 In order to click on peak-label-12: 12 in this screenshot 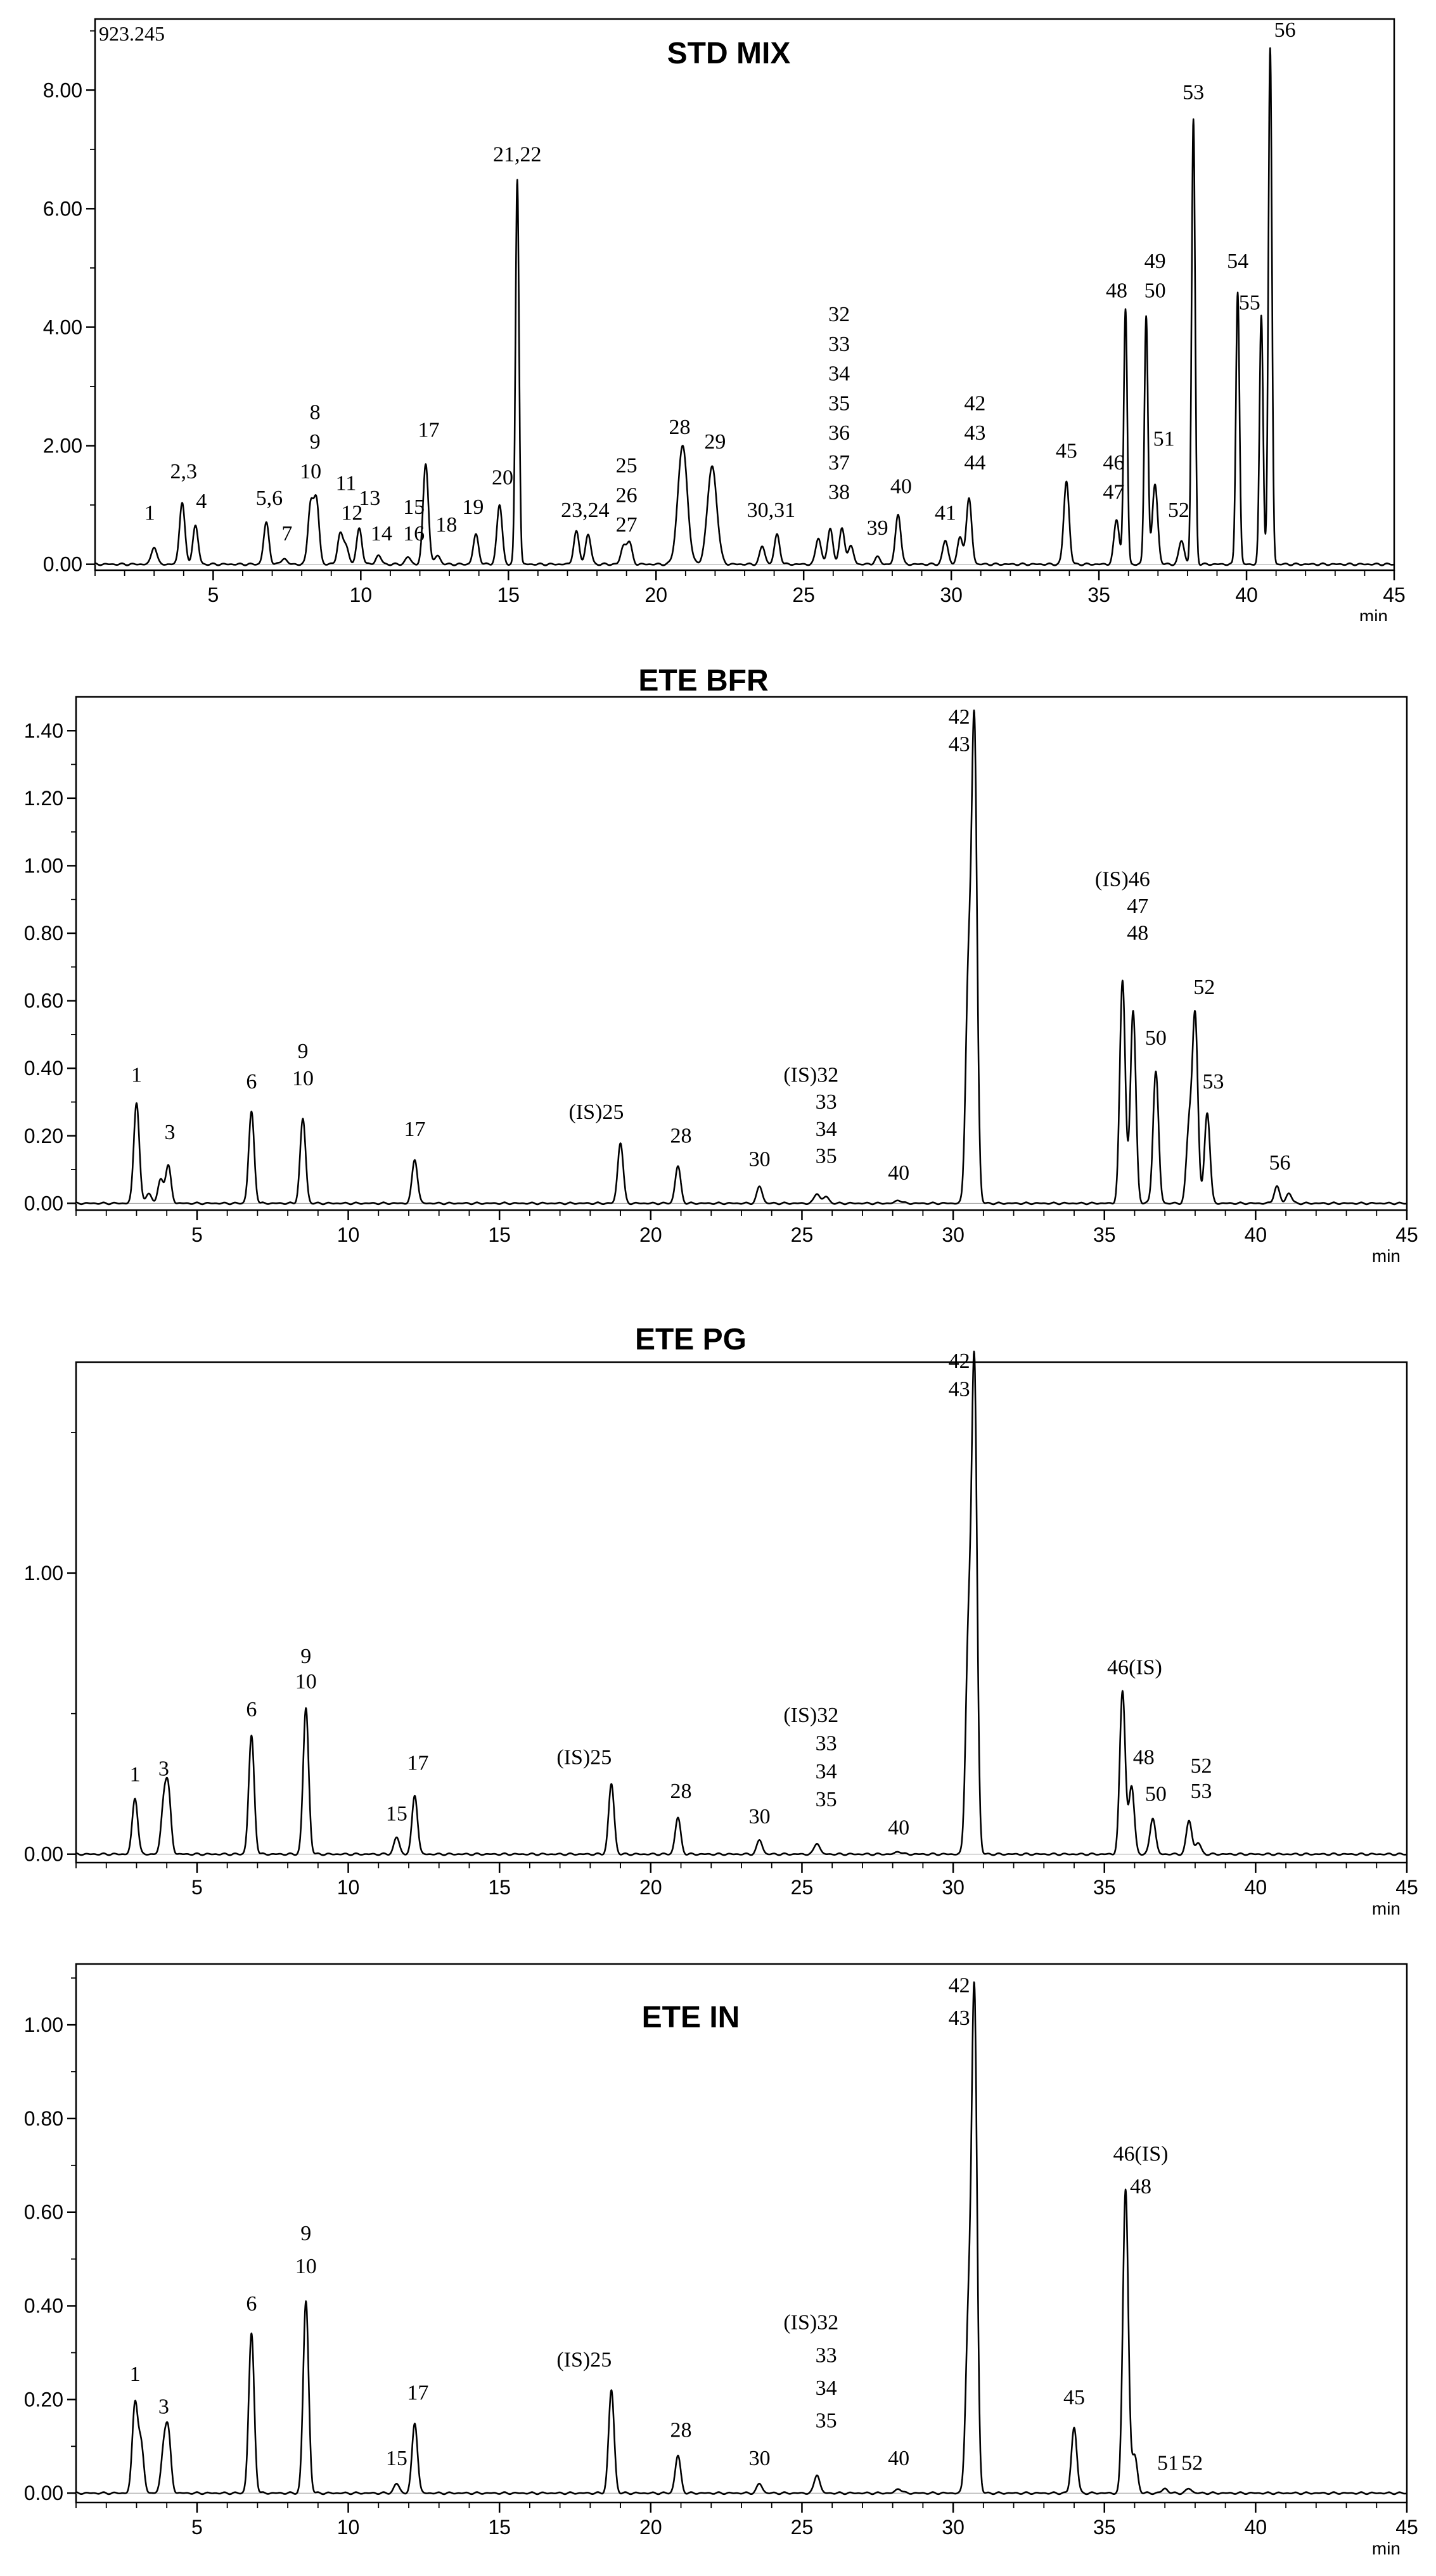, I will do `click(351, 513)`.